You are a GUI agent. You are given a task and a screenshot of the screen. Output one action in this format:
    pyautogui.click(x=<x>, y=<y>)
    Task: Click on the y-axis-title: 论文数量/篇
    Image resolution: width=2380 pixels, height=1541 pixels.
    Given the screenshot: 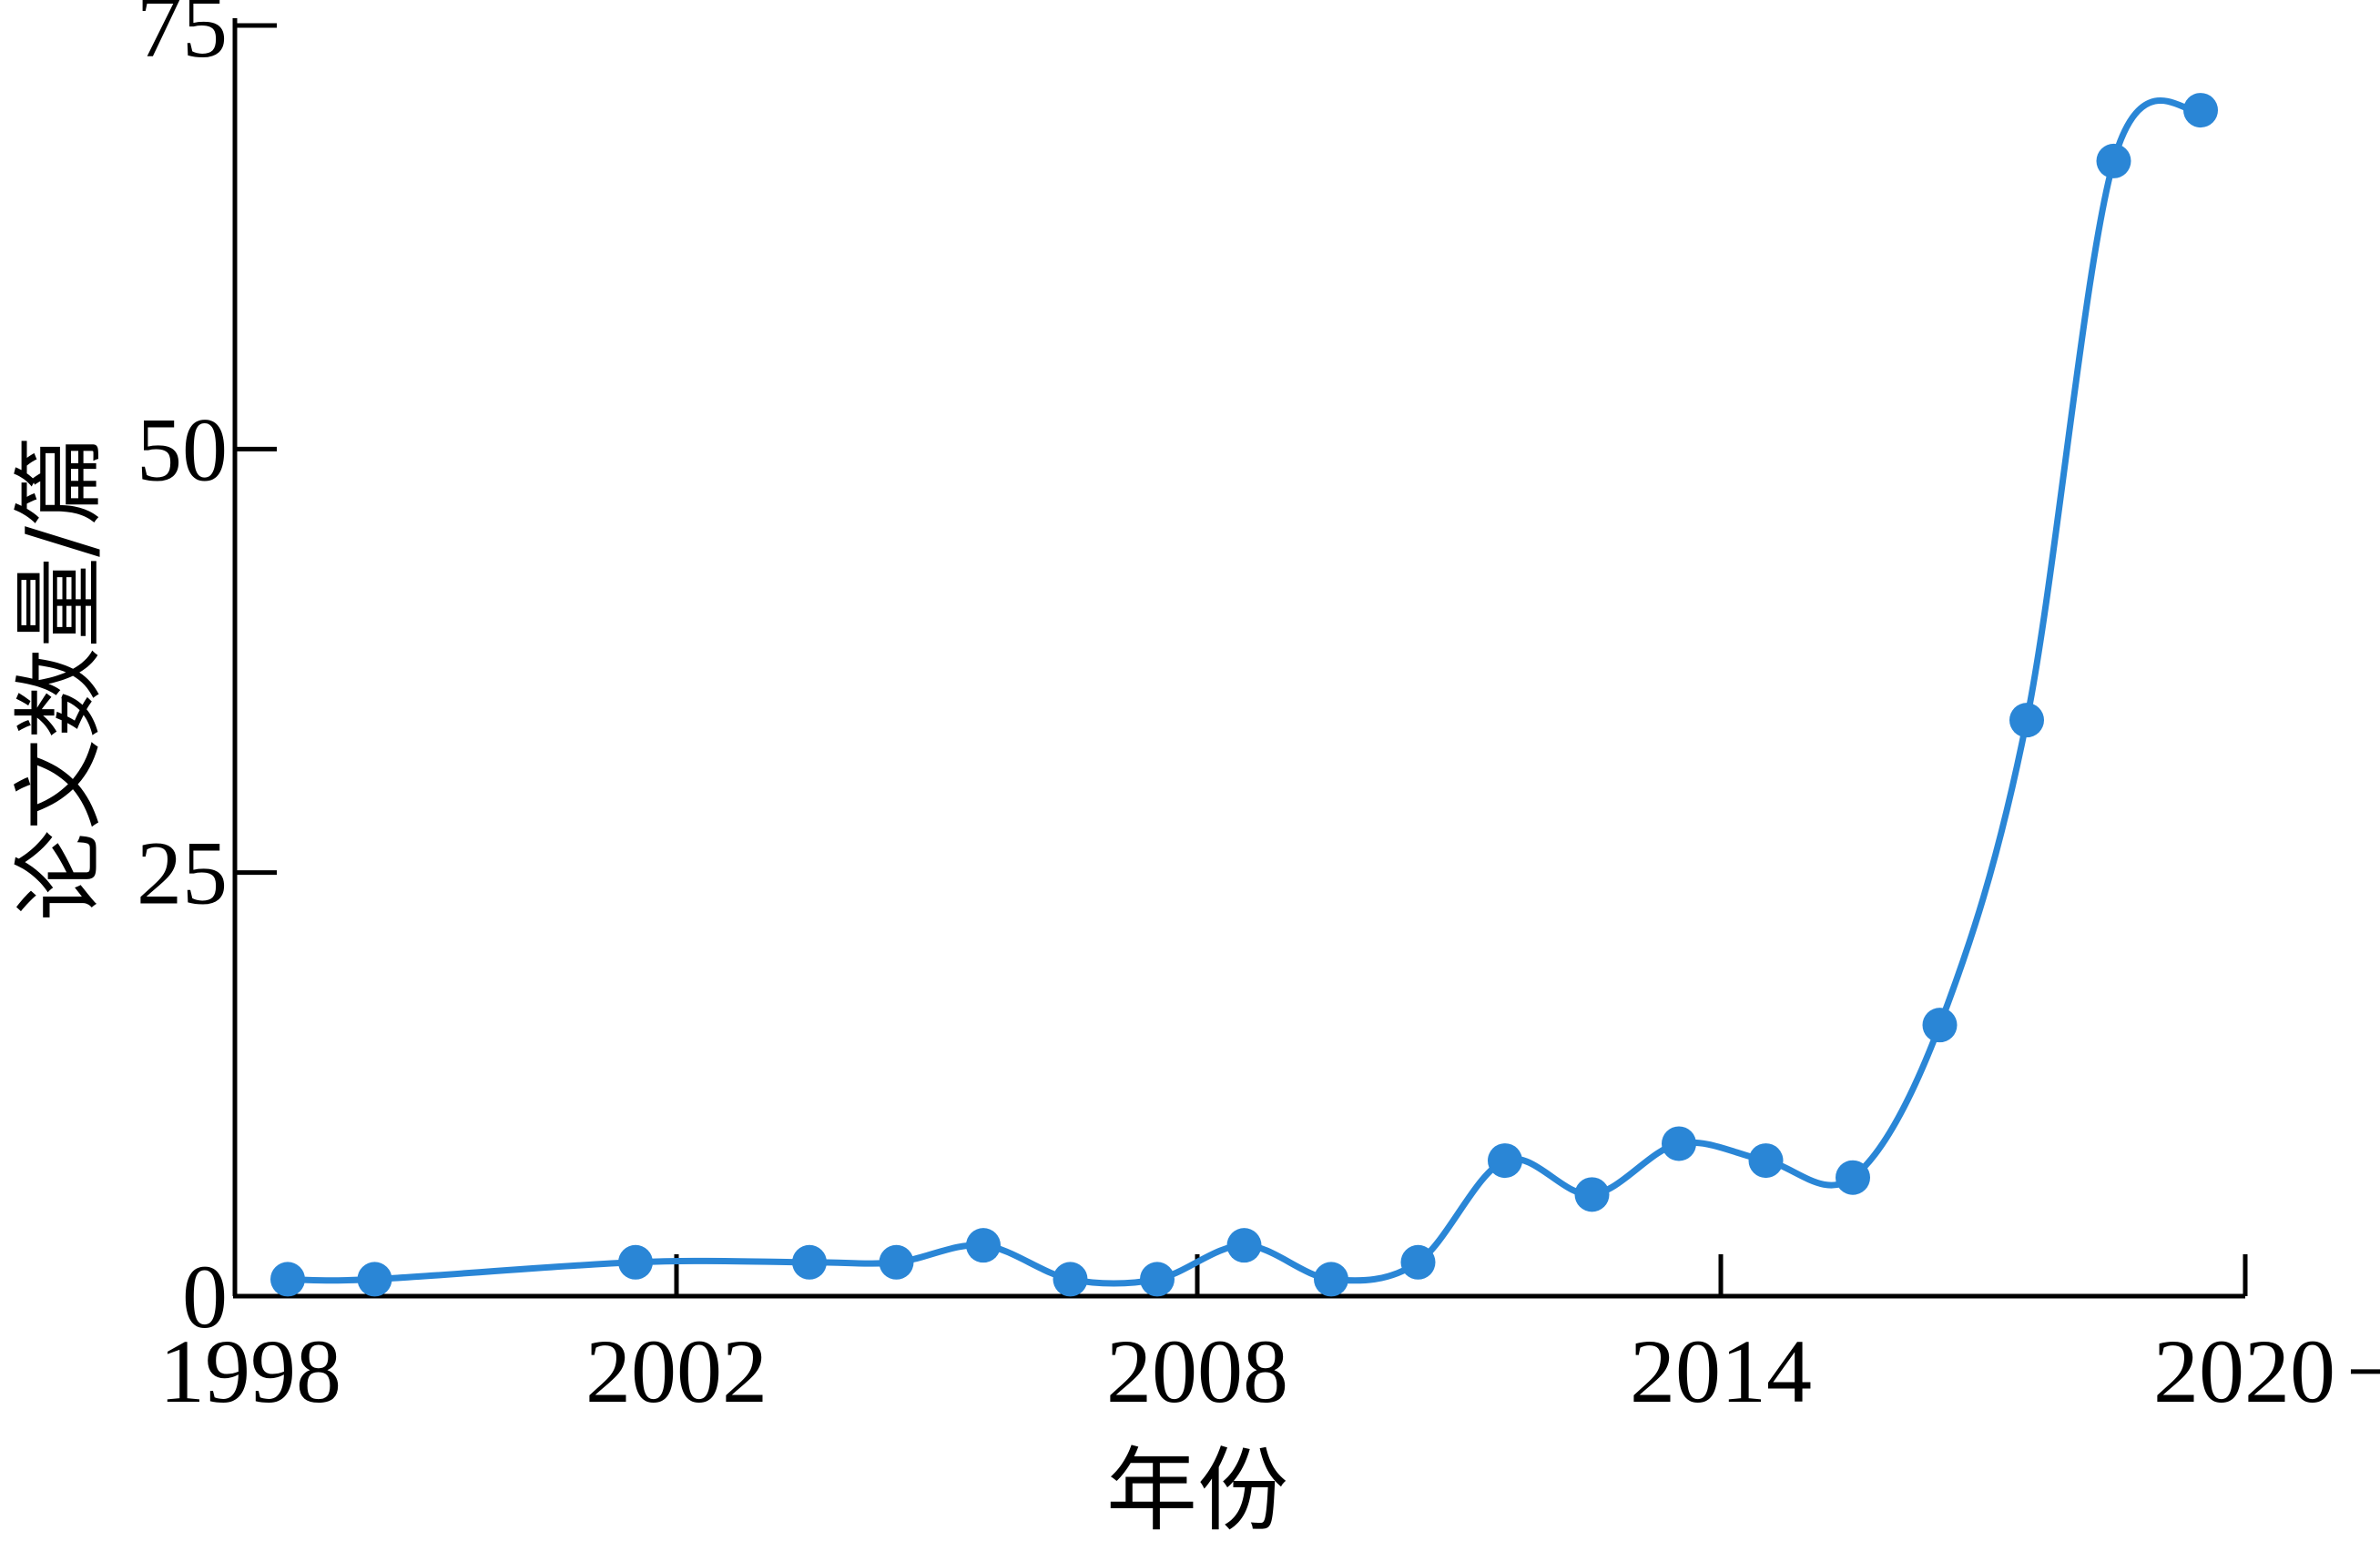 What is the action you would take?
    pyautogui.click(x=60, y=678)
    